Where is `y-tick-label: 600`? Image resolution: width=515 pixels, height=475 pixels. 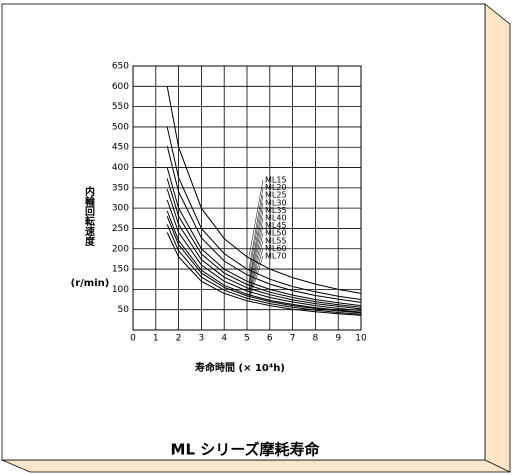
y-tick-label: 600 is located at coordinates (120, 87).